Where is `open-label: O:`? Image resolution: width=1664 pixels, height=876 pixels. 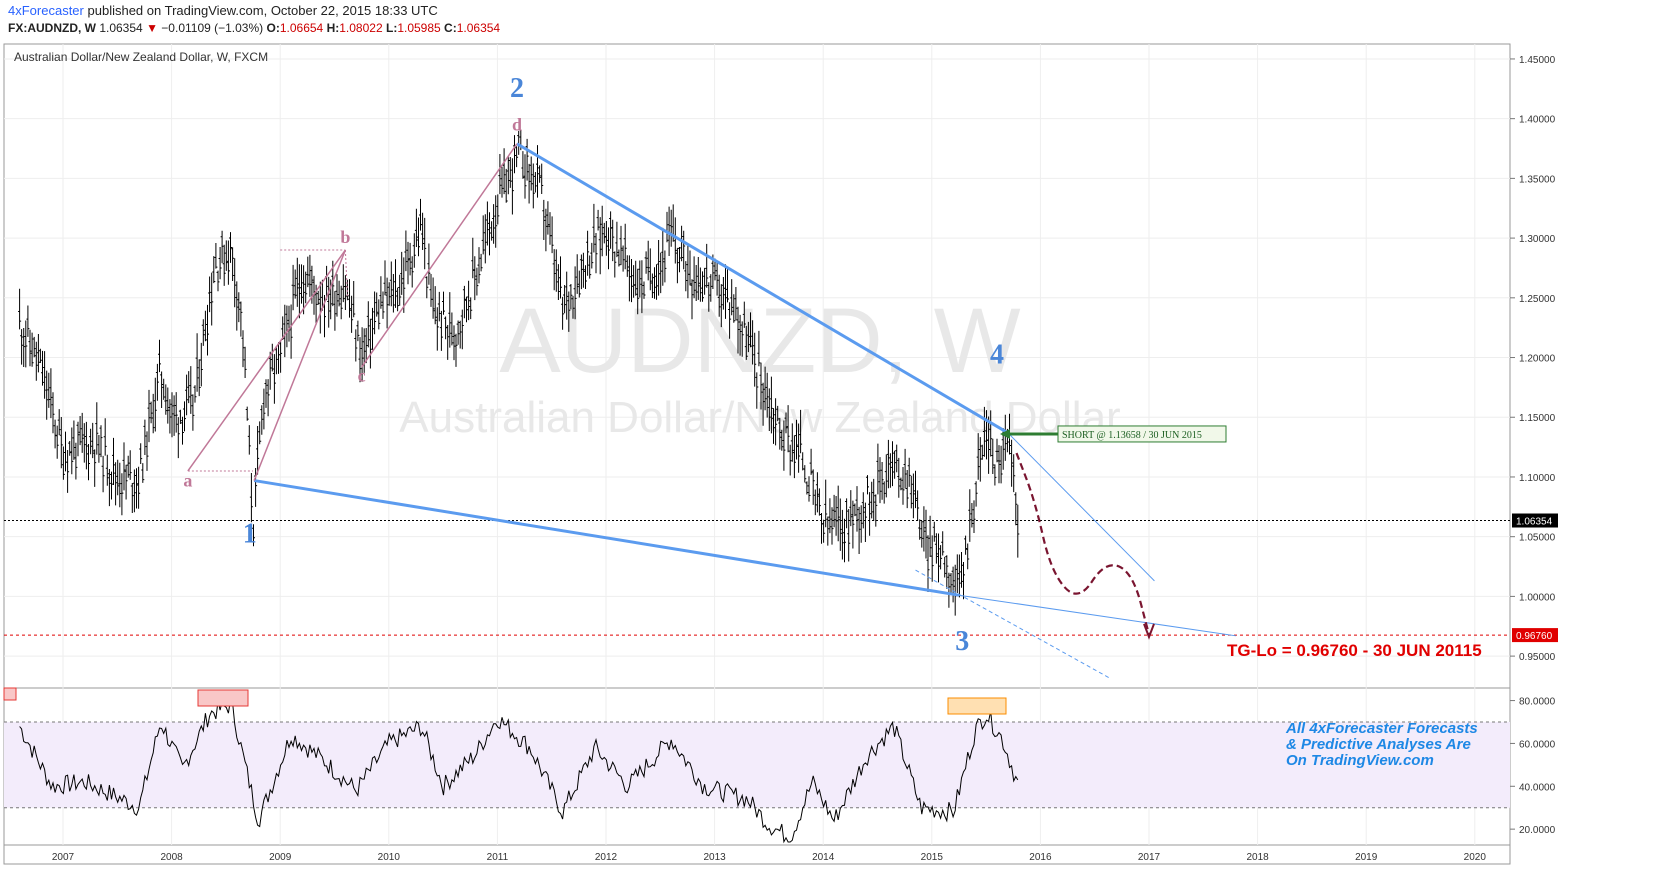 open-label: O: is located at coordinates (273, 28).